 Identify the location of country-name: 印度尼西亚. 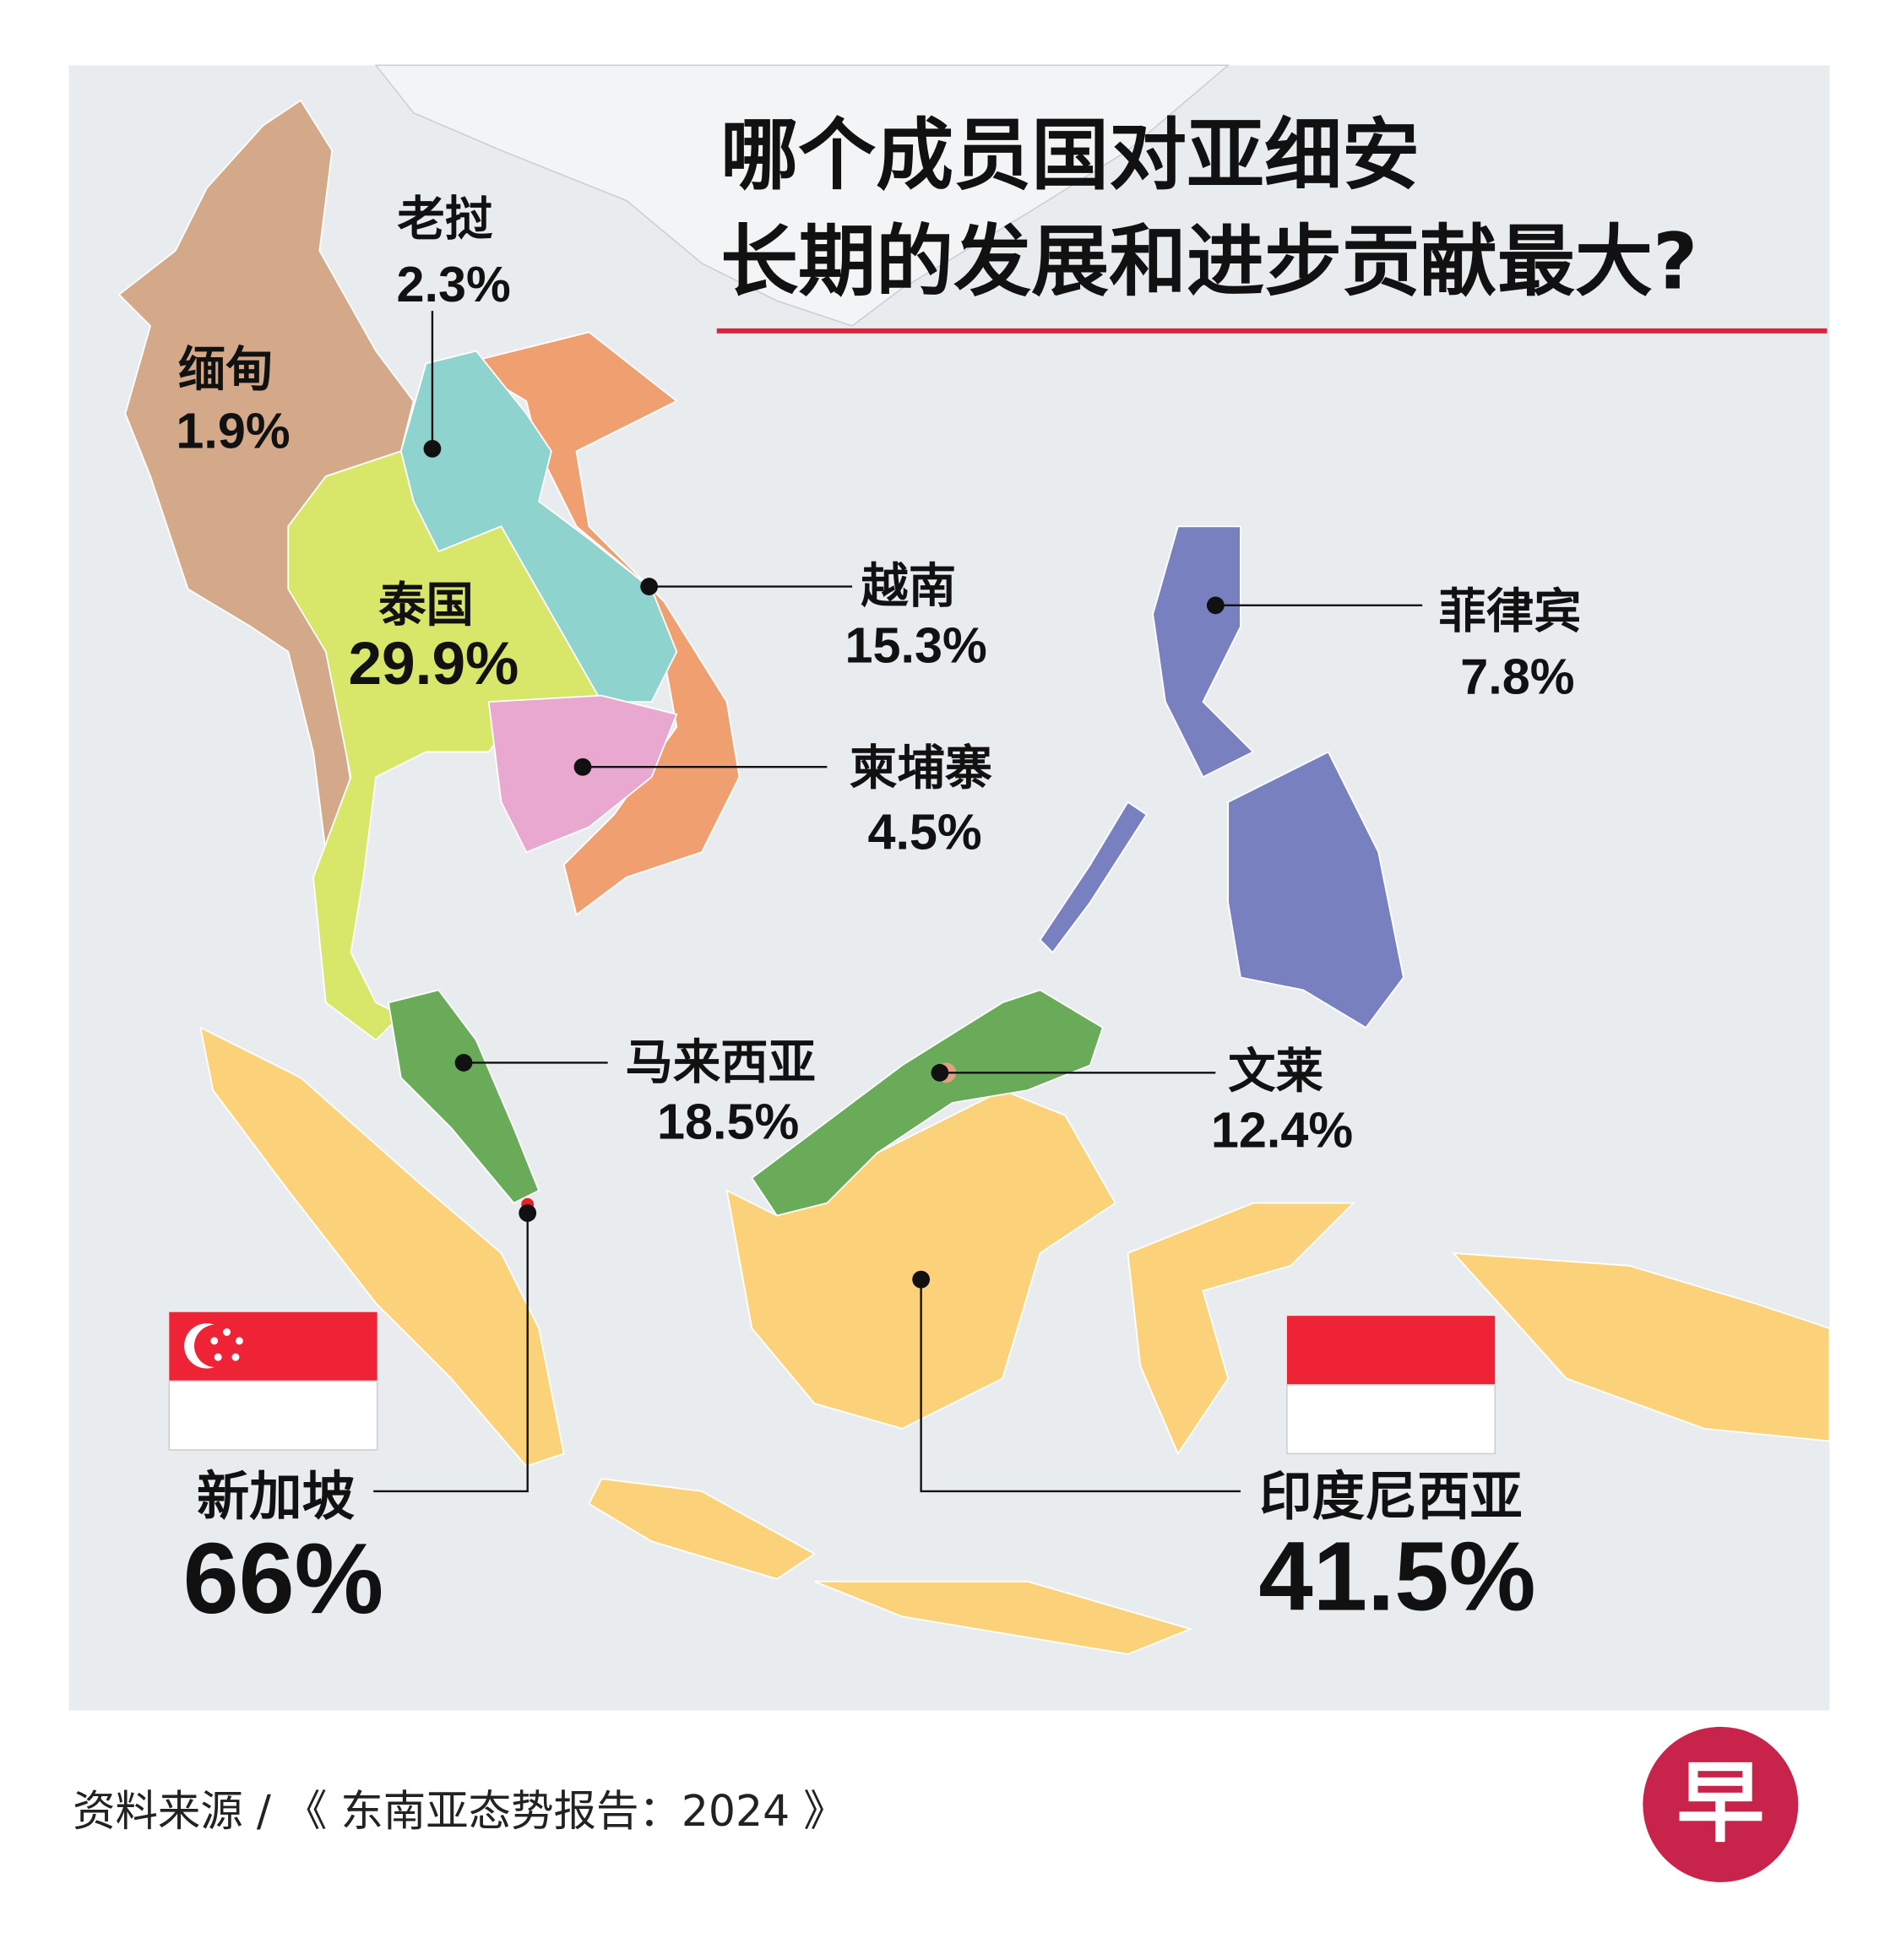
(1391, 1496).